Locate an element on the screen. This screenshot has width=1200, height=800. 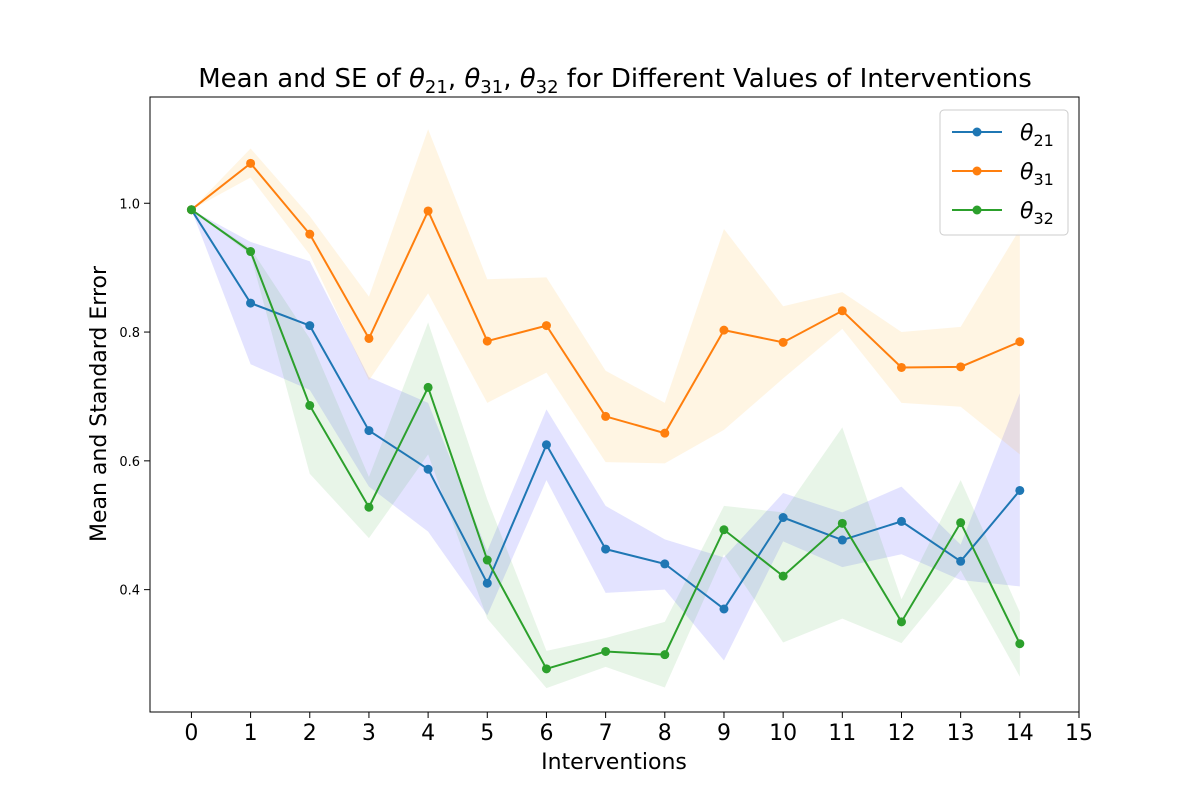
title-subscript: 31 is located at coordinates (491, 87).